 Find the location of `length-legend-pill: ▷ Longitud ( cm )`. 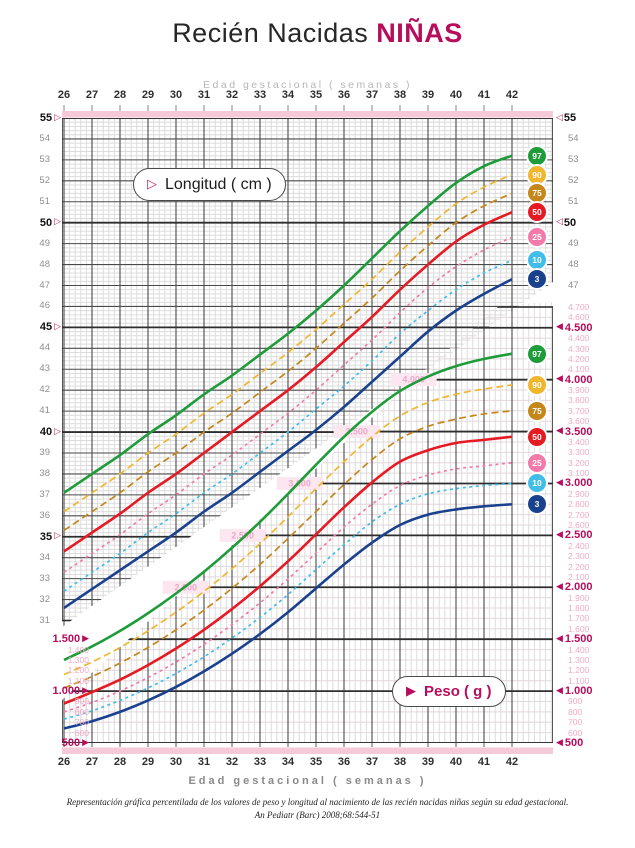

length-legend-pill: ▷ Longitud ( cm ) is located at coordinates (209, 184).